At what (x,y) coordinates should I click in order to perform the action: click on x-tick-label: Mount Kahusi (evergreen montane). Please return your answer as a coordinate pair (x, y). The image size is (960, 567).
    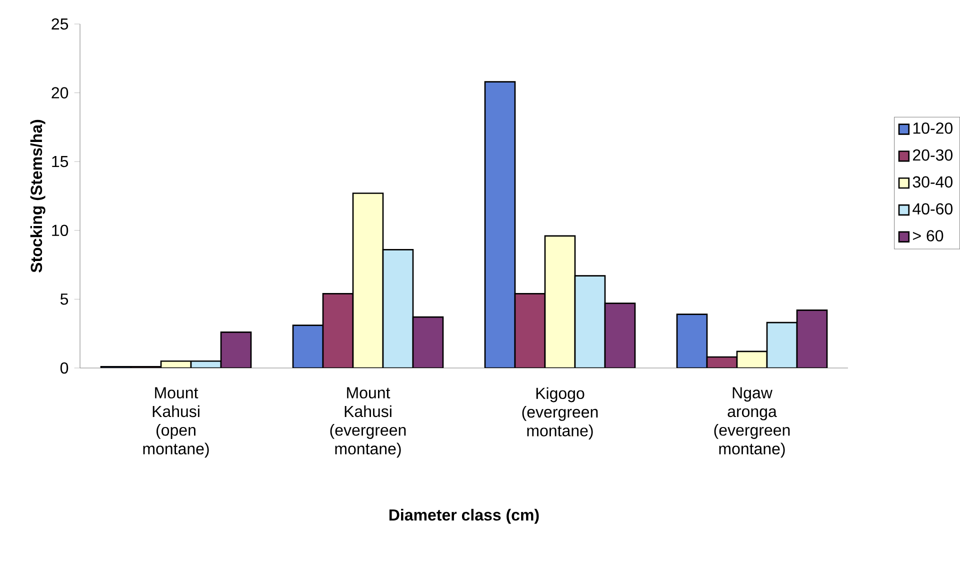
    Looking at the image, I should click on (368, 422).